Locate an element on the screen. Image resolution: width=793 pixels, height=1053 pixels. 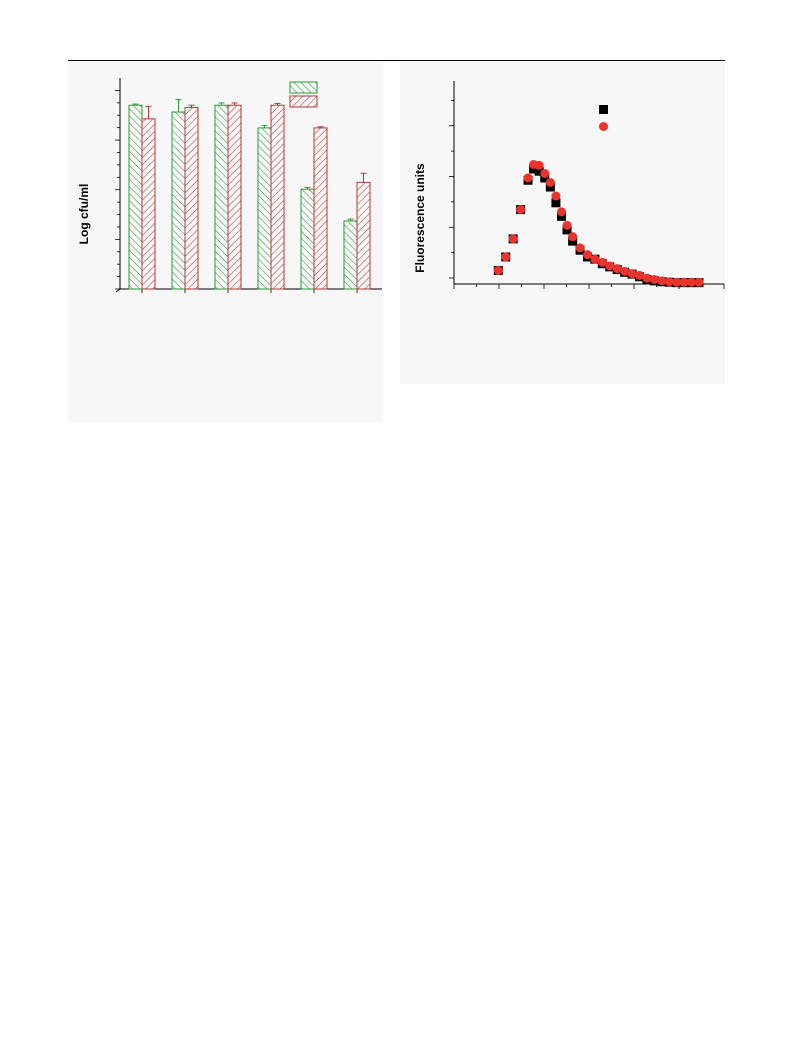
bar-legend is located at coordinates (303, 94).